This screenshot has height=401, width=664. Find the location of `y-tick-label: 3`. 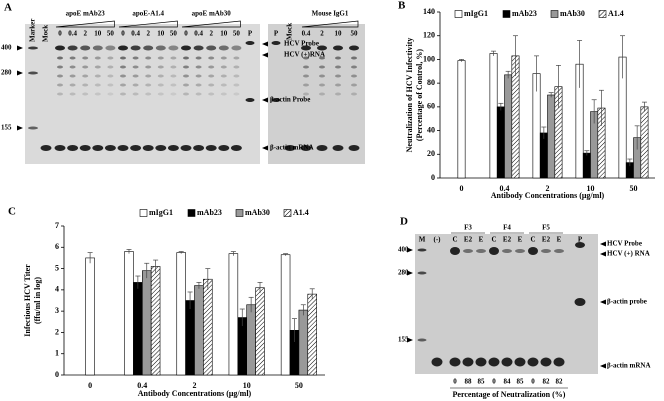

y-tick-label: 3 is located at coordinates (57, 310).